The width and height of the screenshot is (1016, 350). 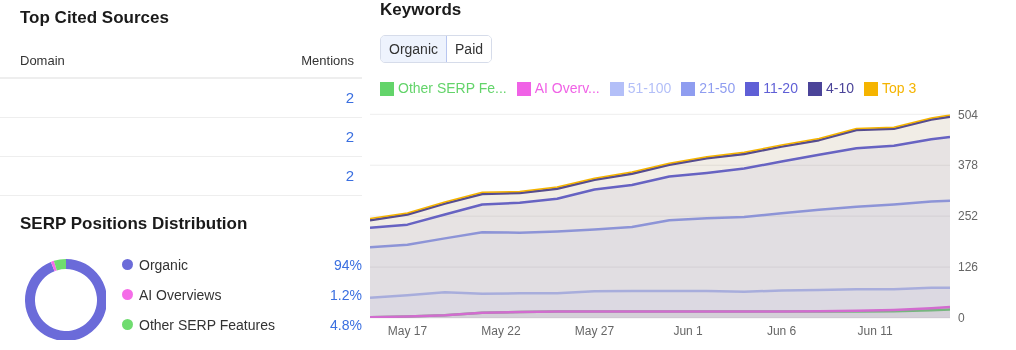 I want to click on chart-title: SERP Positions Distribution, so click(x=134, y=224).